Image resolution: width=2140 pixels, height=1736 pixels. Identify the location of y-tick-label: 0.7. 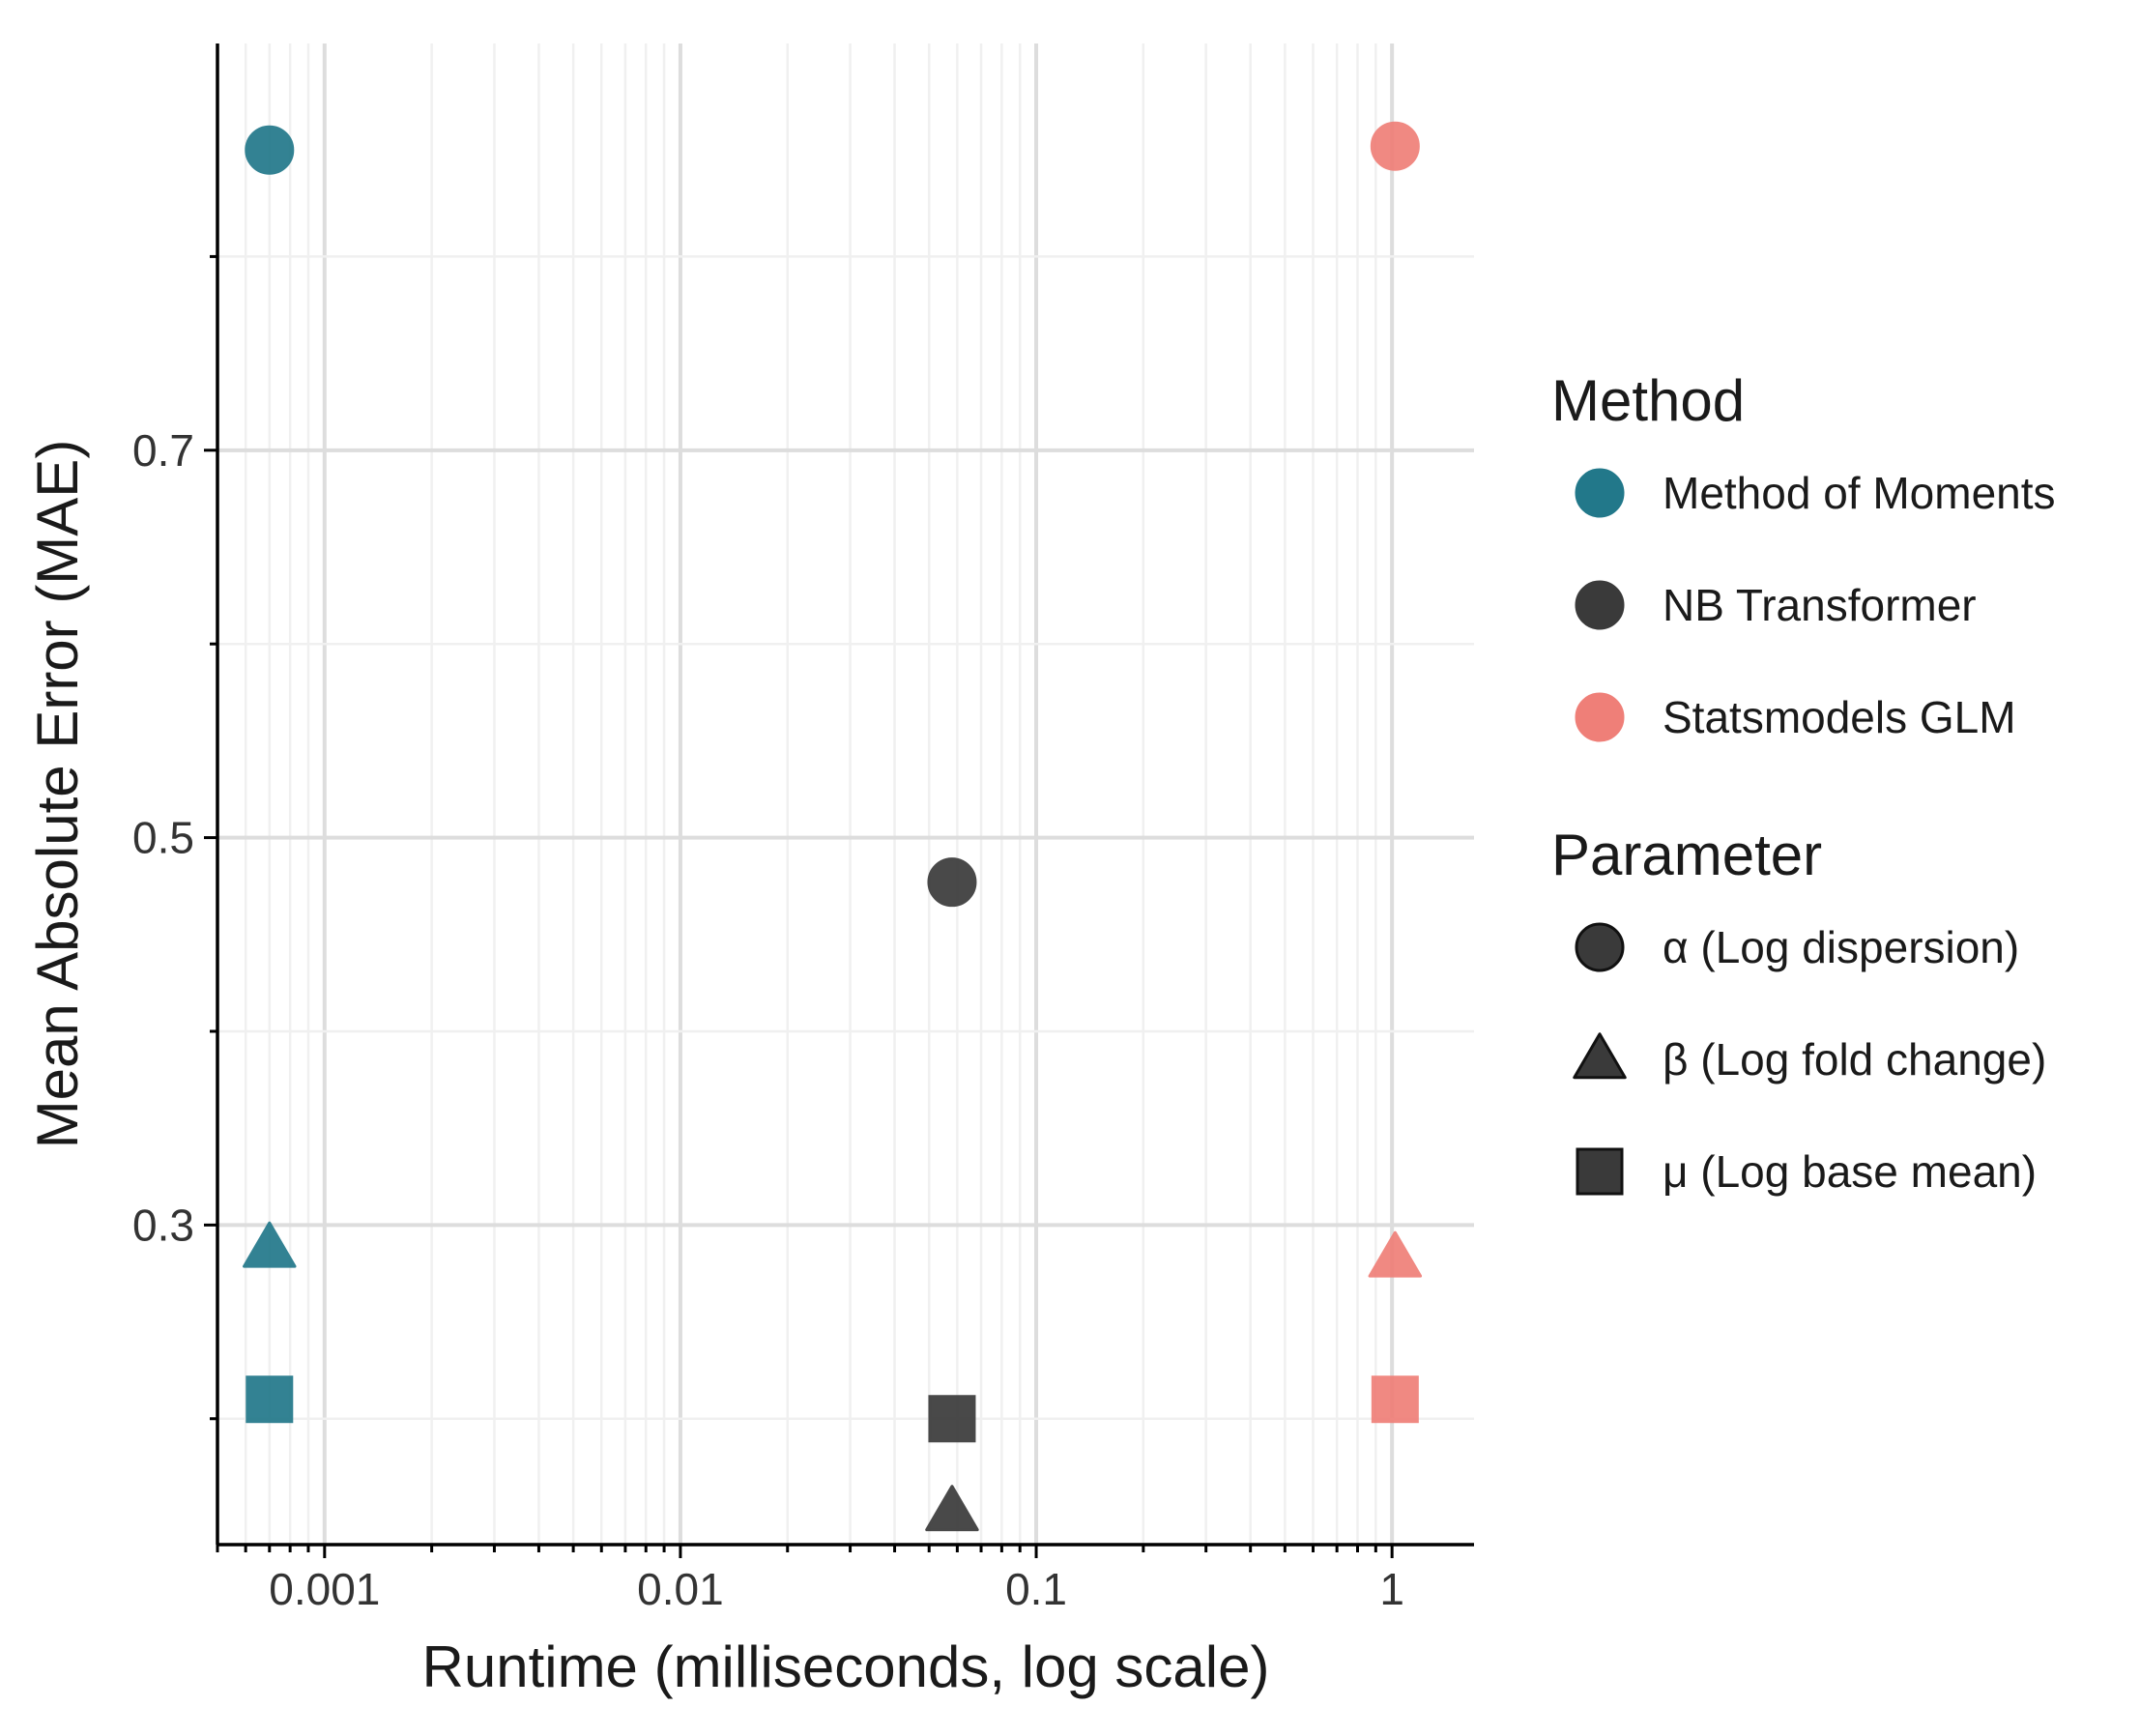
(163, 450).